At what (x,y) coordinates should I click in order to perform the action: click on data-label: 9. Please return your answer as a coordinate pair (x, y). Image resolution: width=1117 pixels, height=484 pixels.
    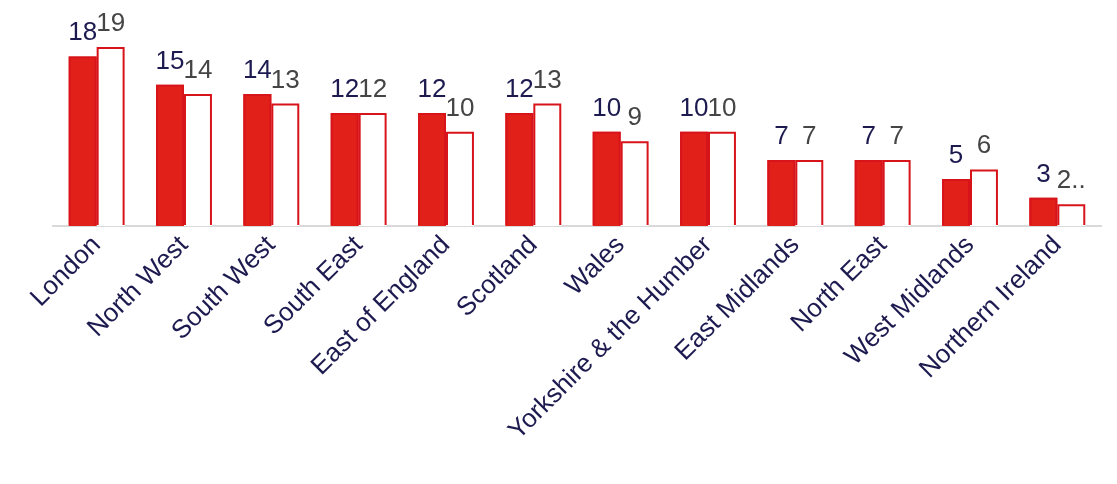
    Looking at the image, I should click on (634, 116).